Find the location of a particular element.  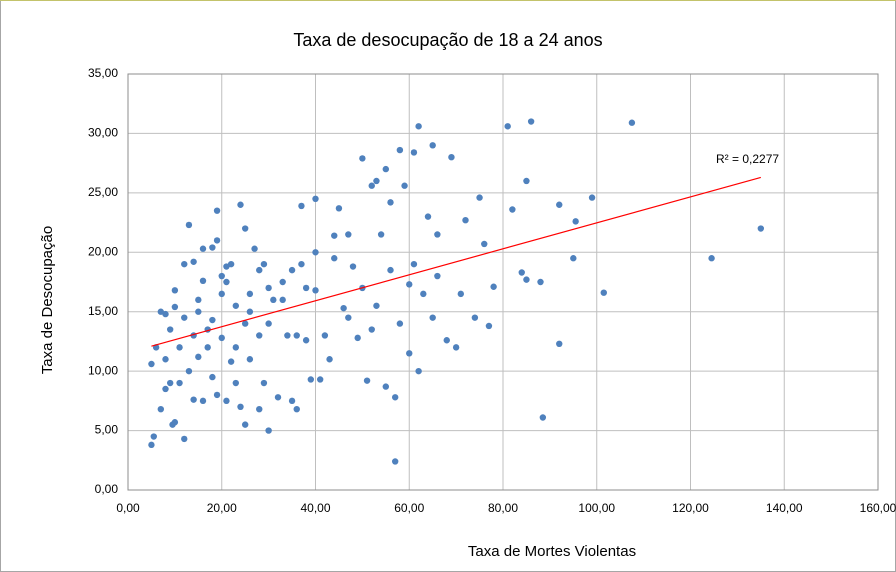

annotation: R² = 0,2277 is located at coordinates (747, 159).